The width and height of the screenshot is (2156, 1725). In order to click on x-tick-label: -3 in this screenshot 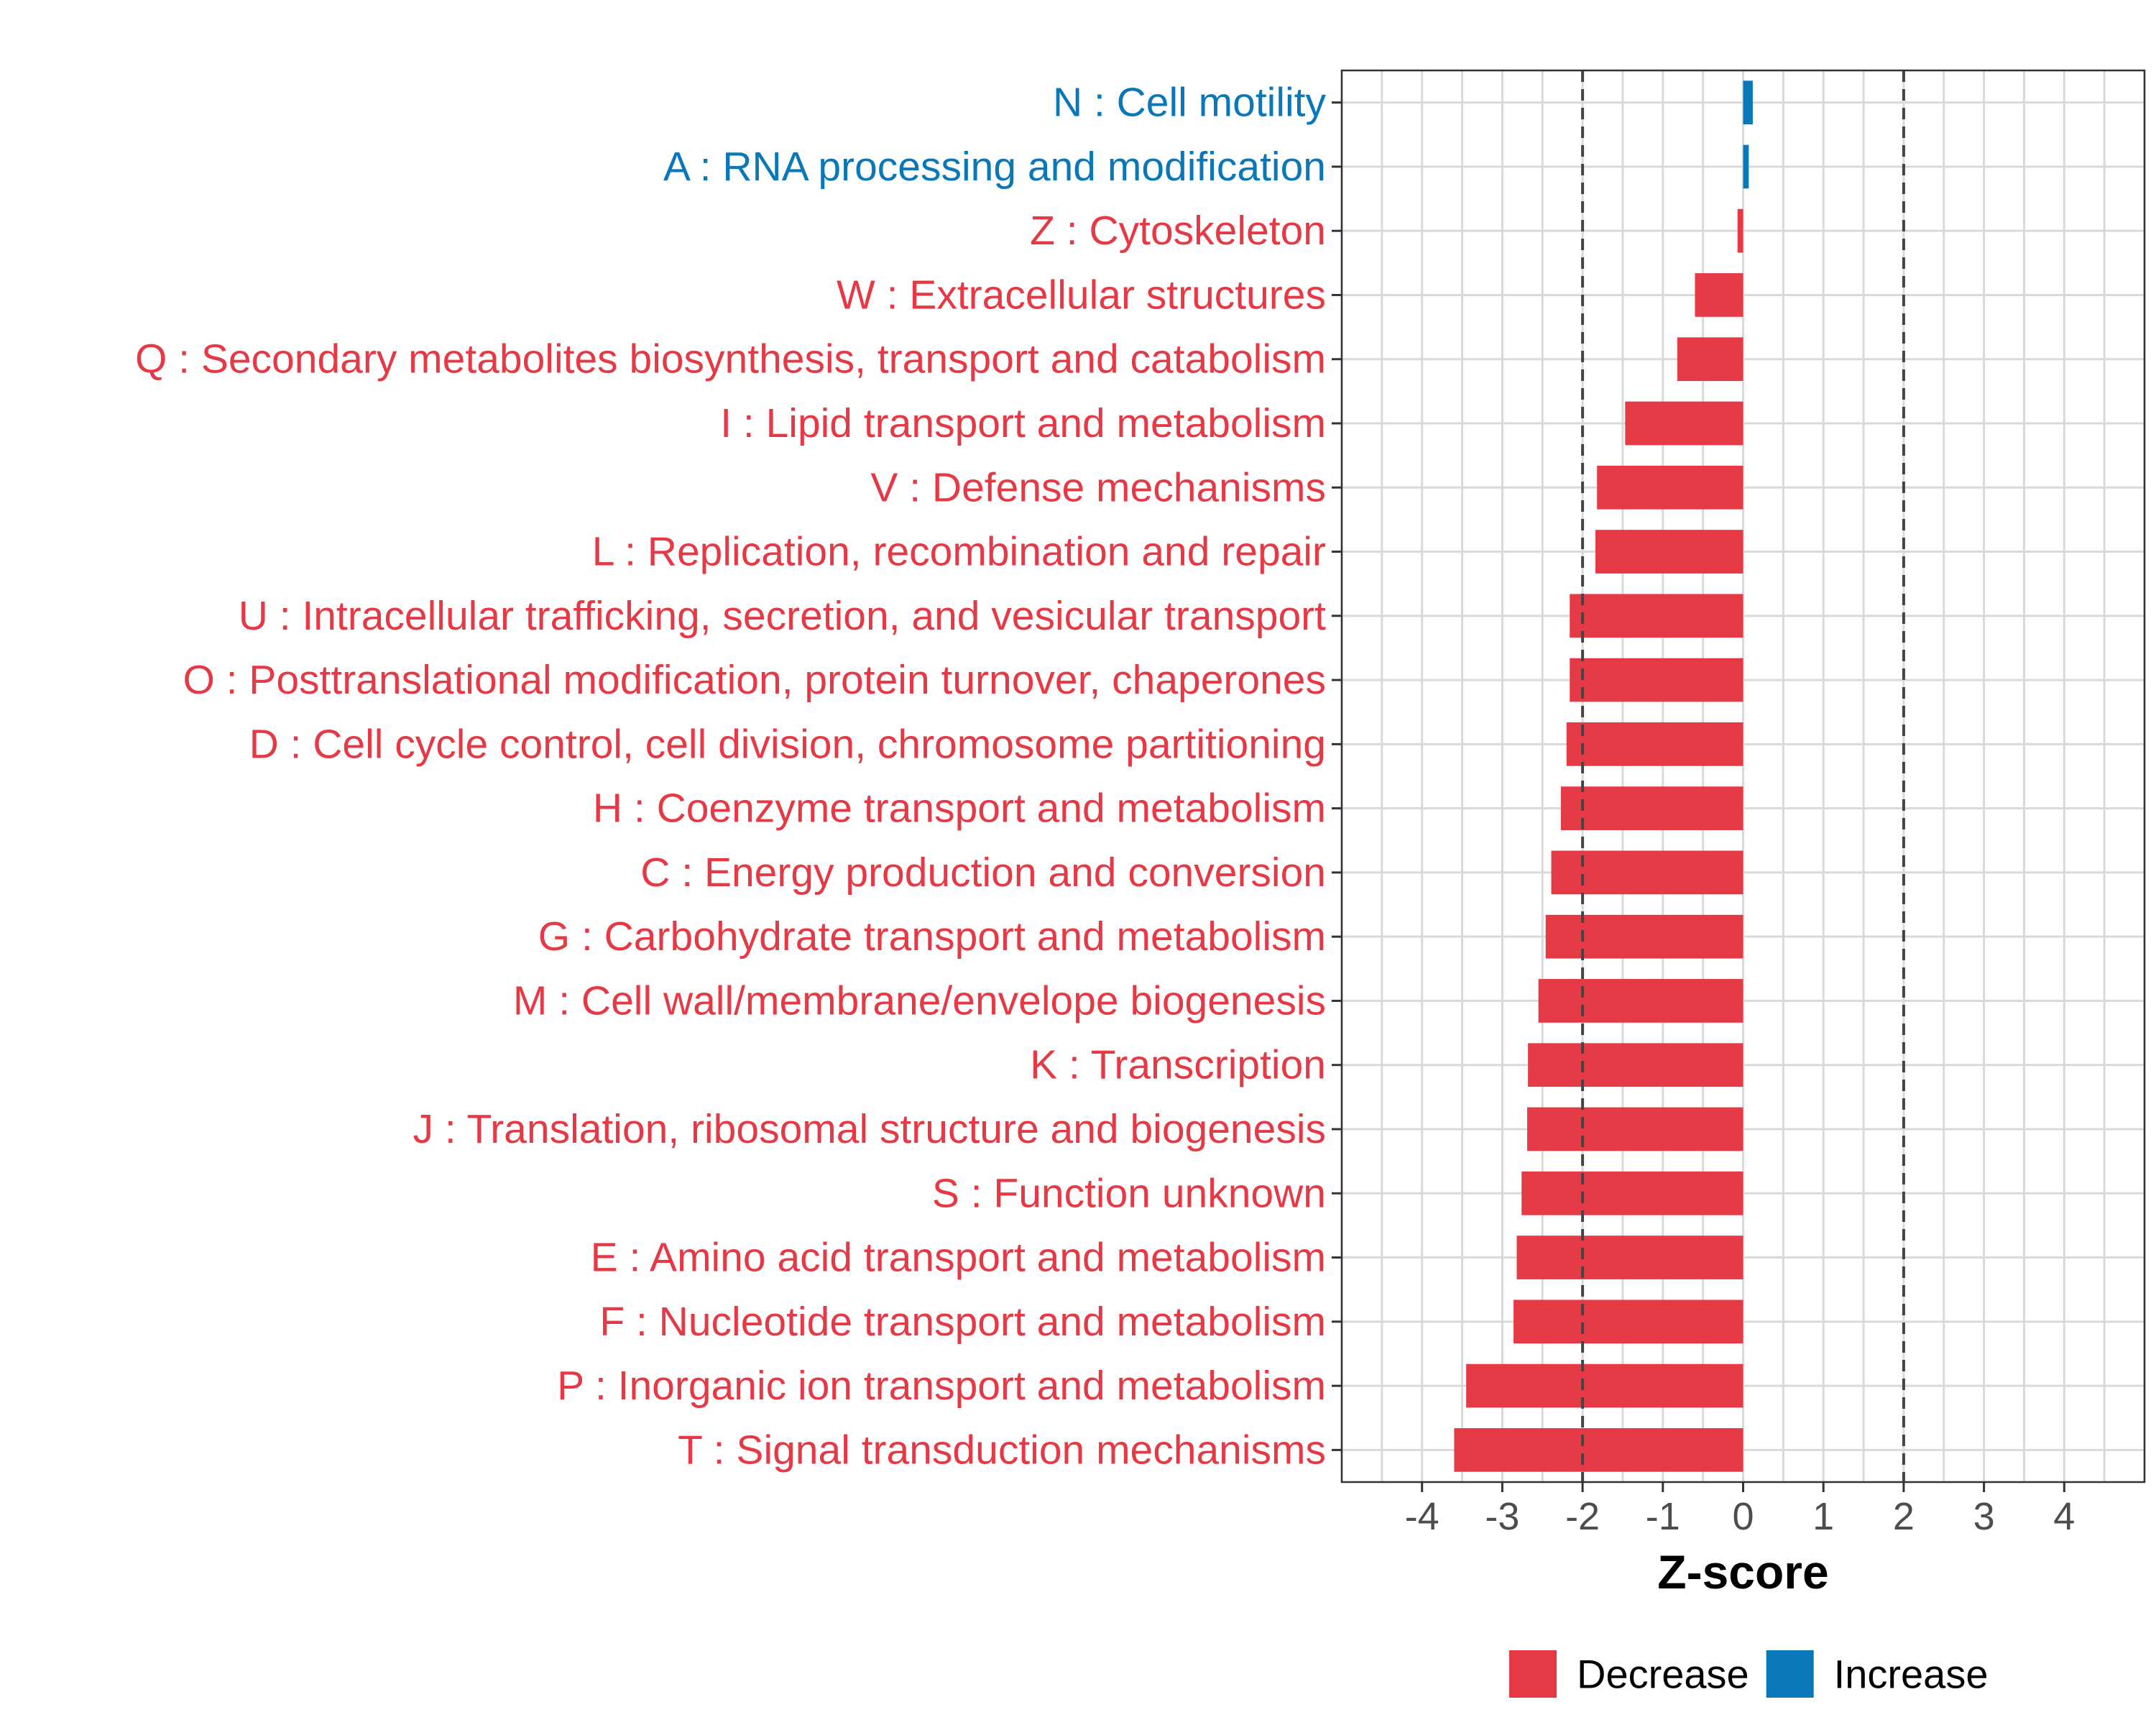, I will do `click(1502, 1516)`.